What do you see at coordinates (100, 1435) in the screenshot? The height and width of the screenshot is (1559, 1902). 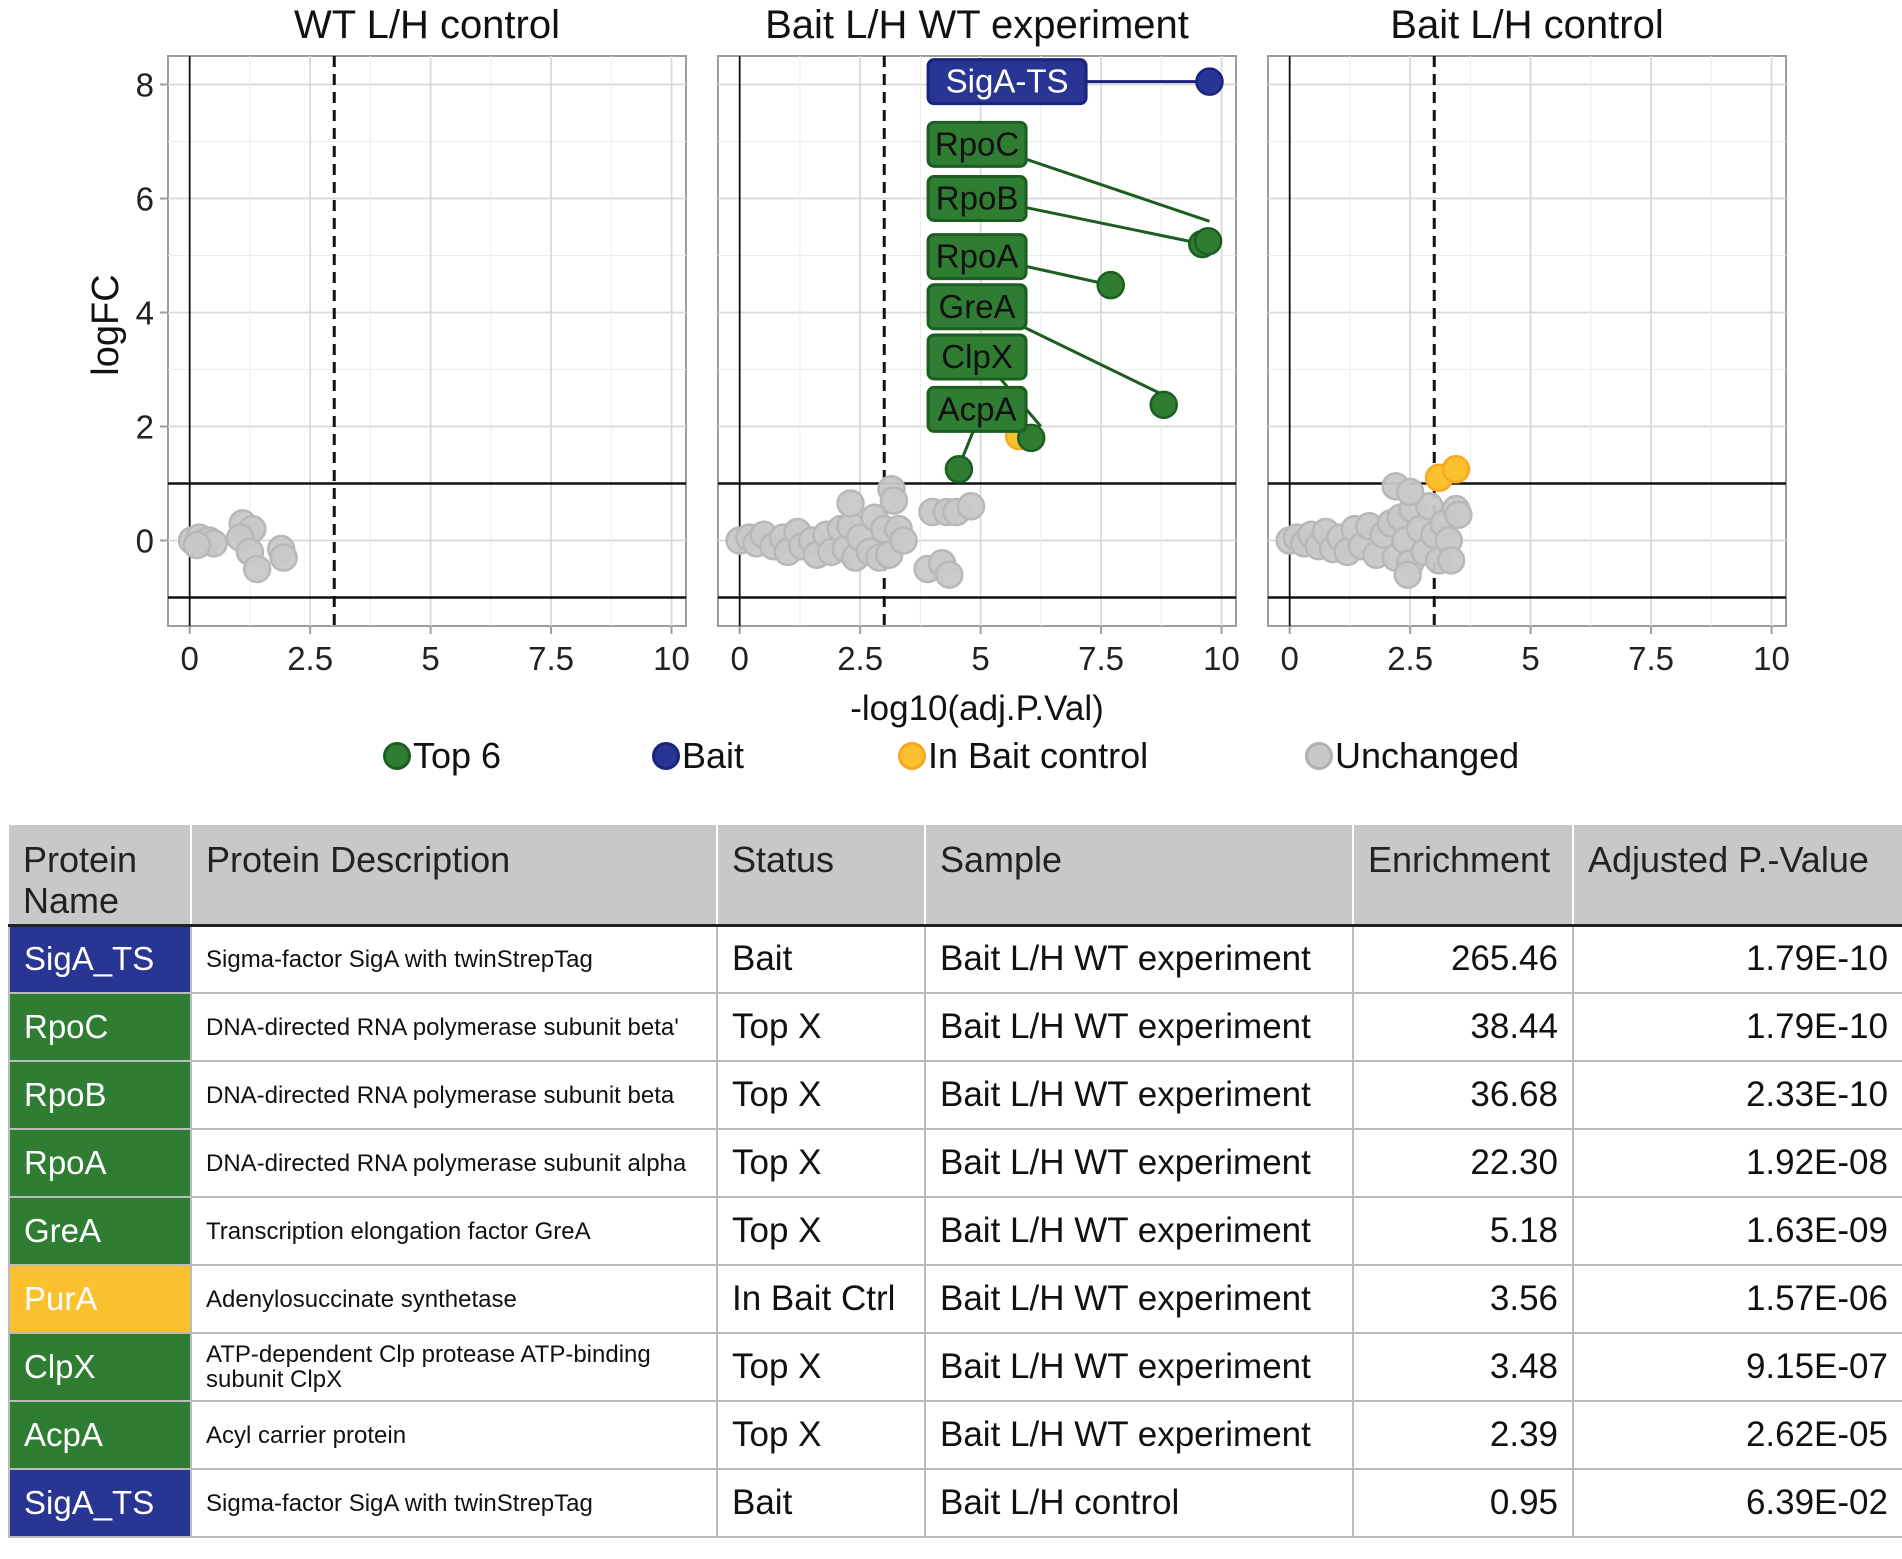 I see `protein-name-cell: AcpA` at bounding box center [100, 1435].